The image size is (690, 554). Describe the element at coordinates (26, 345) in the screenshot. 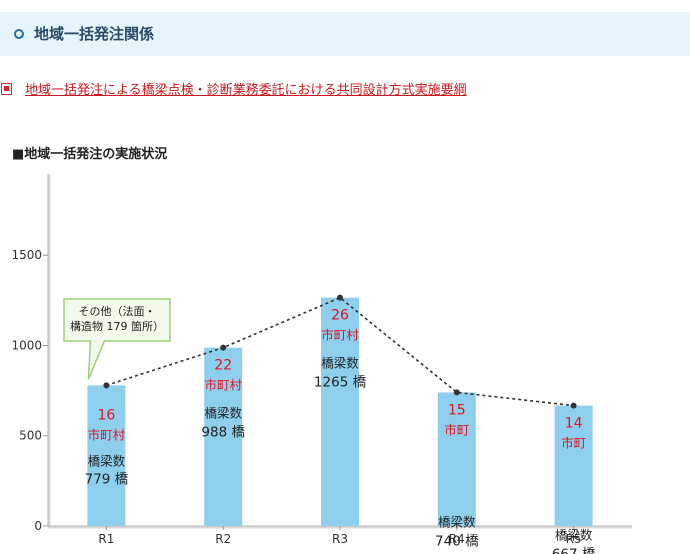

I see `y-tick-label: 1000` at that location.